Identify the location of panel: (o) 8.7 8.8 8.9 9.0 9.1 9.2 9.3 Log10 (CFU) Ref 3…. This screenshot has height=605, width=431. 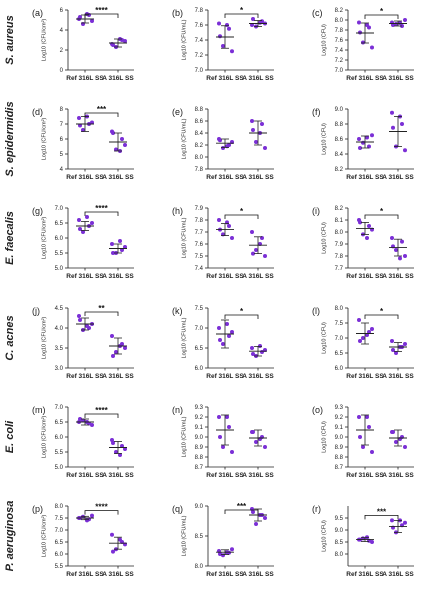
(363, 442).